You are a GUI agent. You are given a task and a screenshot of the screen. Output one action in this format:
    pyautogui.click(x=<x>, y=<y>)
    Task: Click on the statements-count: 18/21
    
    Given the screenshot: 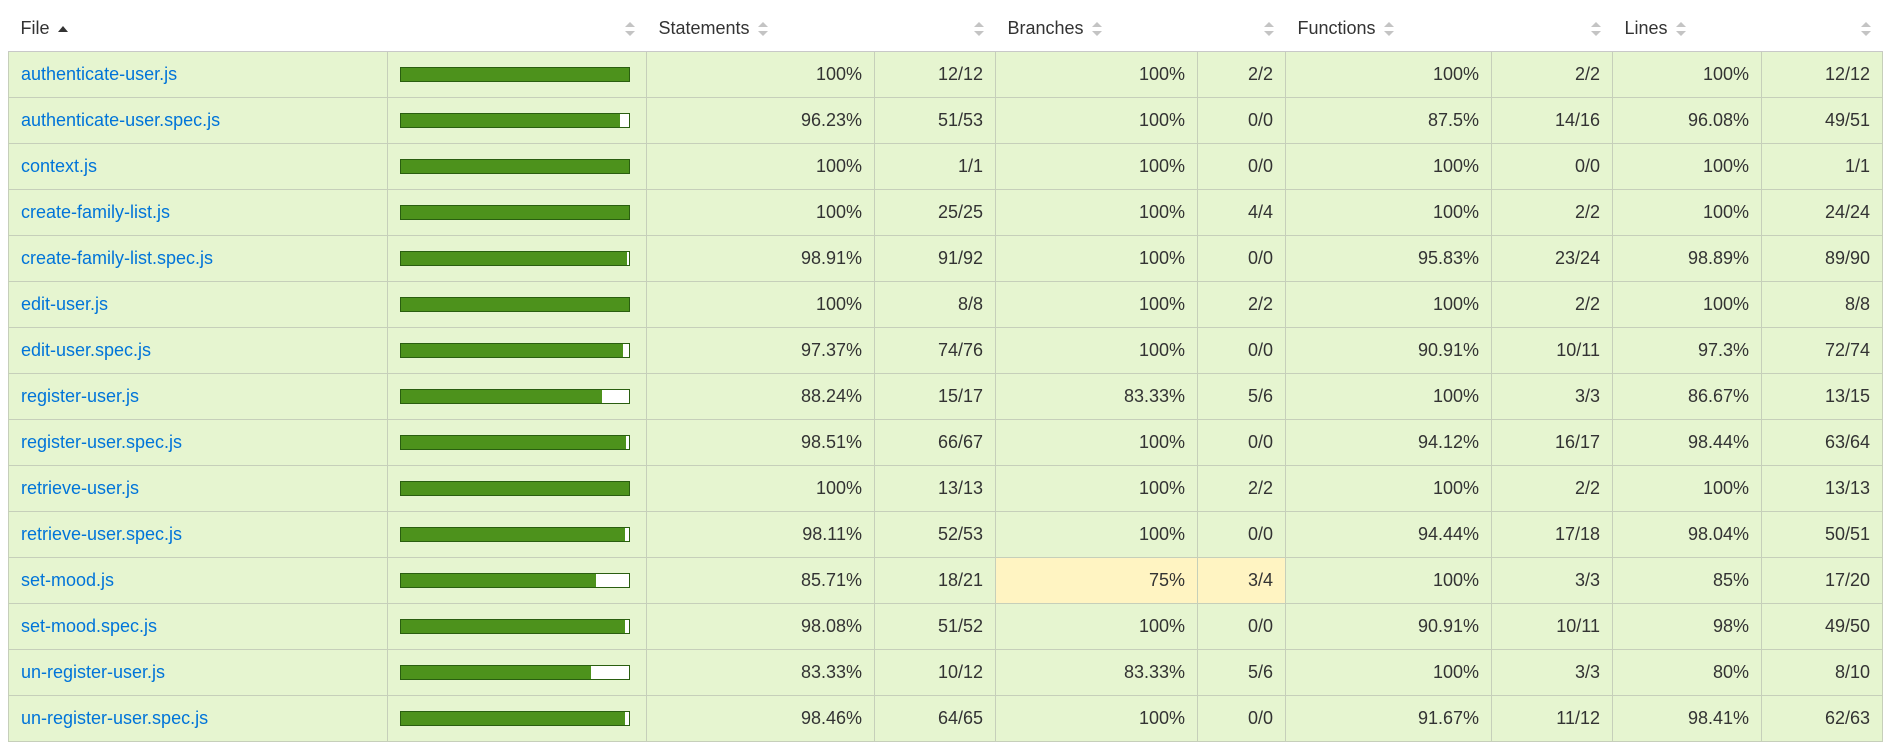 What is the action you would take?
    pyautogui.click(x=935, y=580)
    